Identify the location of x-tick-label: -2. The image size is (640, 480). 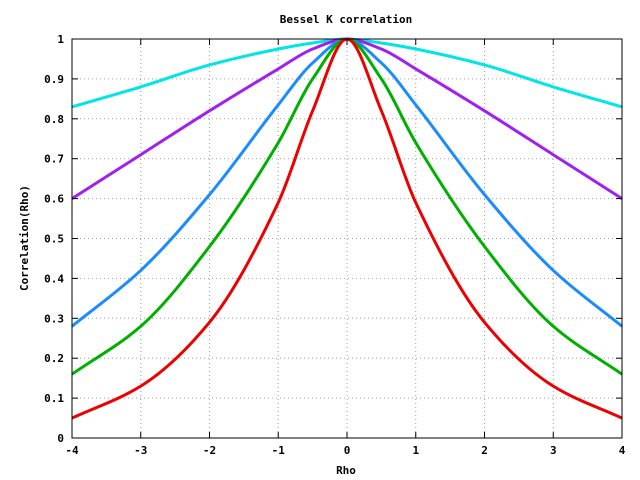
(209, 450).